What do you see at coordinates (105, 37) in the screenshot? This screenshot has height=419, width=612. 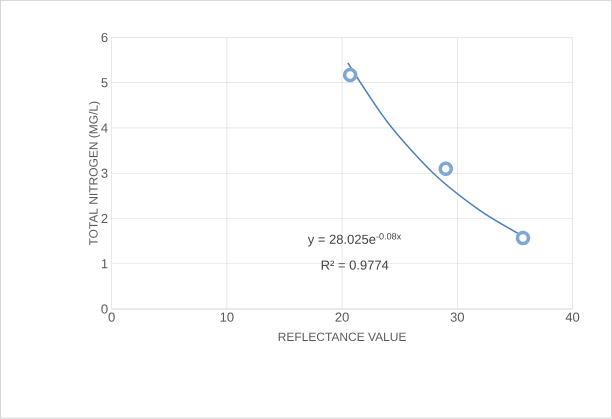 I see `y-tick-label: 6` at bounding box center [105, 37].